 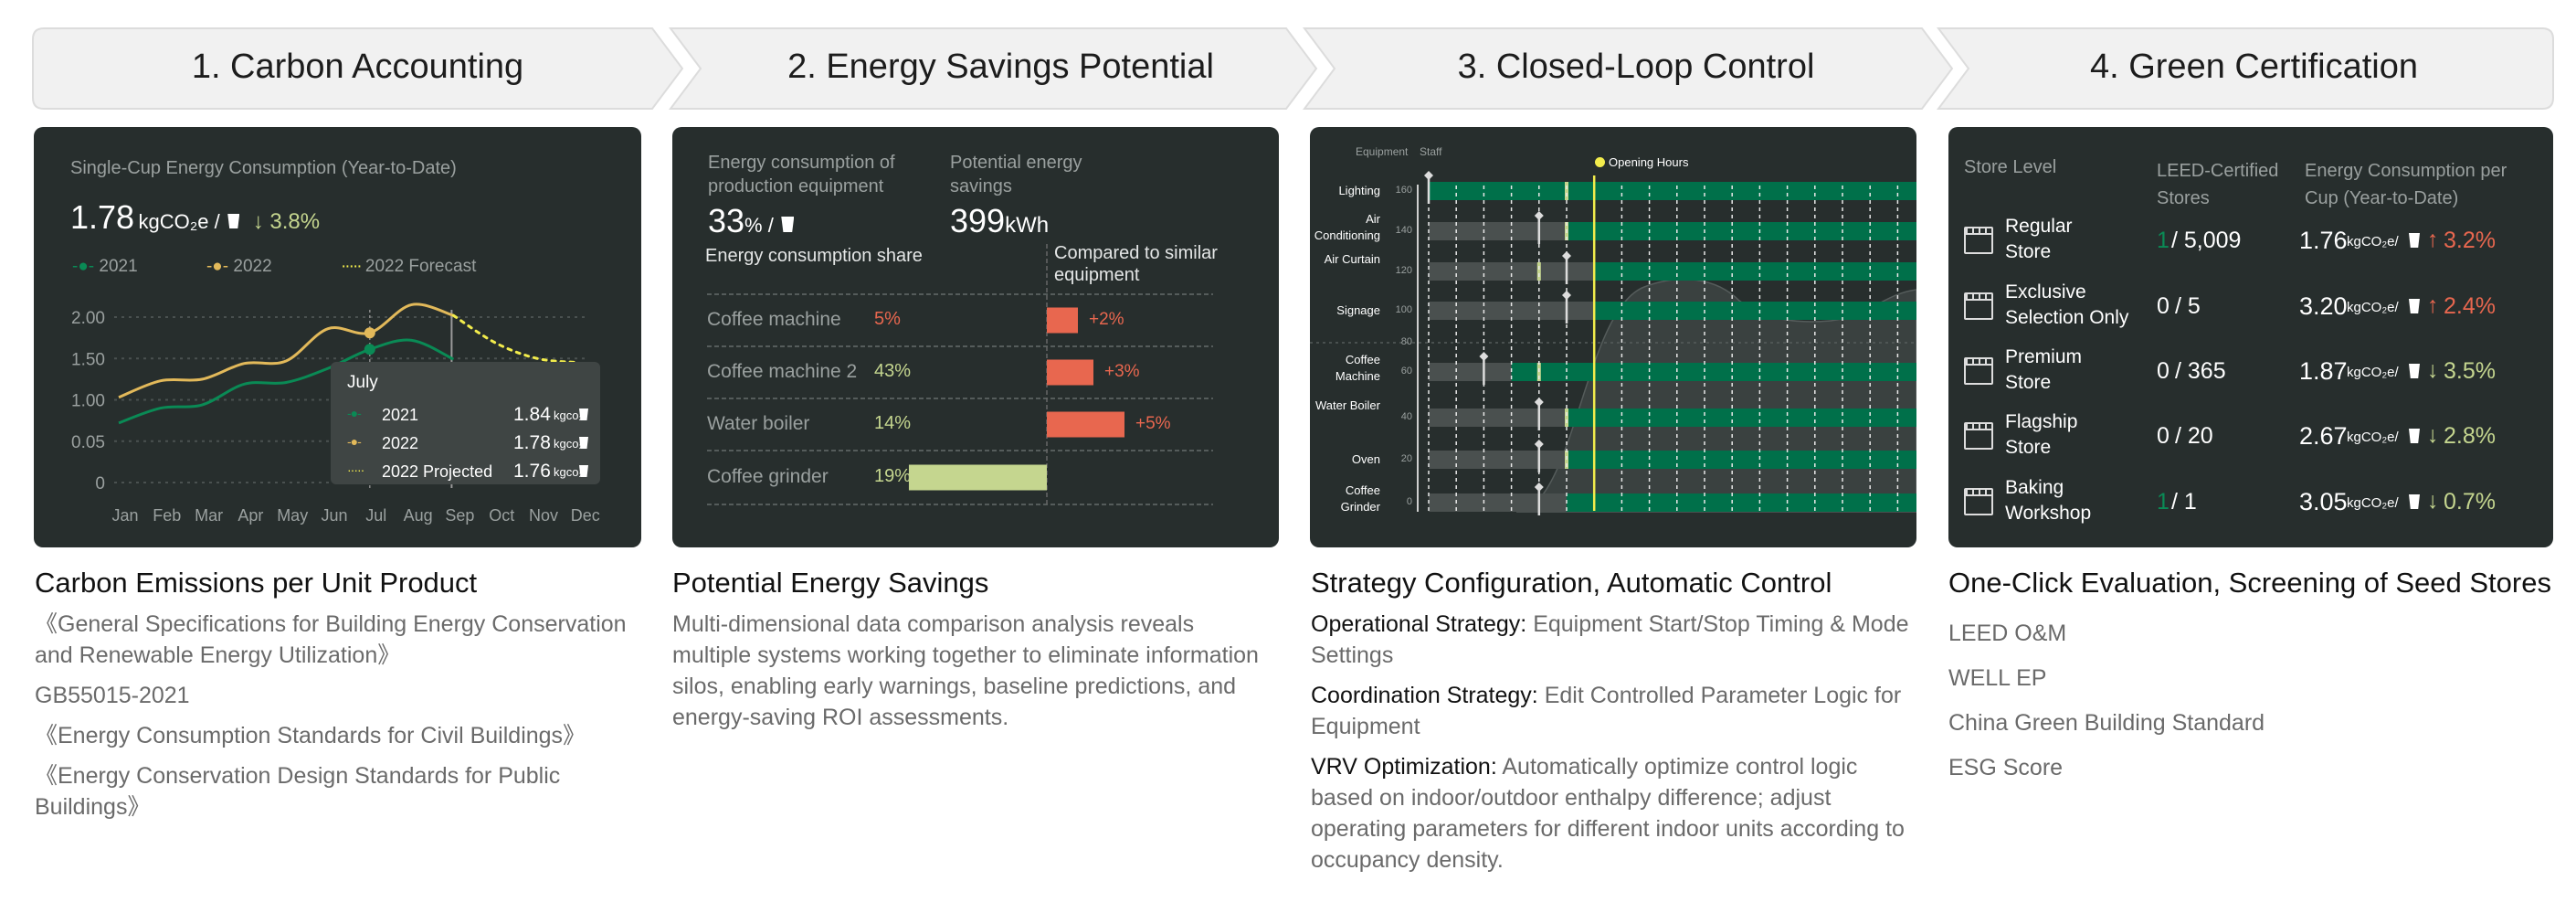 I want to click on step-4-label: 4. Green Certification, so click(x=2254, y=67).